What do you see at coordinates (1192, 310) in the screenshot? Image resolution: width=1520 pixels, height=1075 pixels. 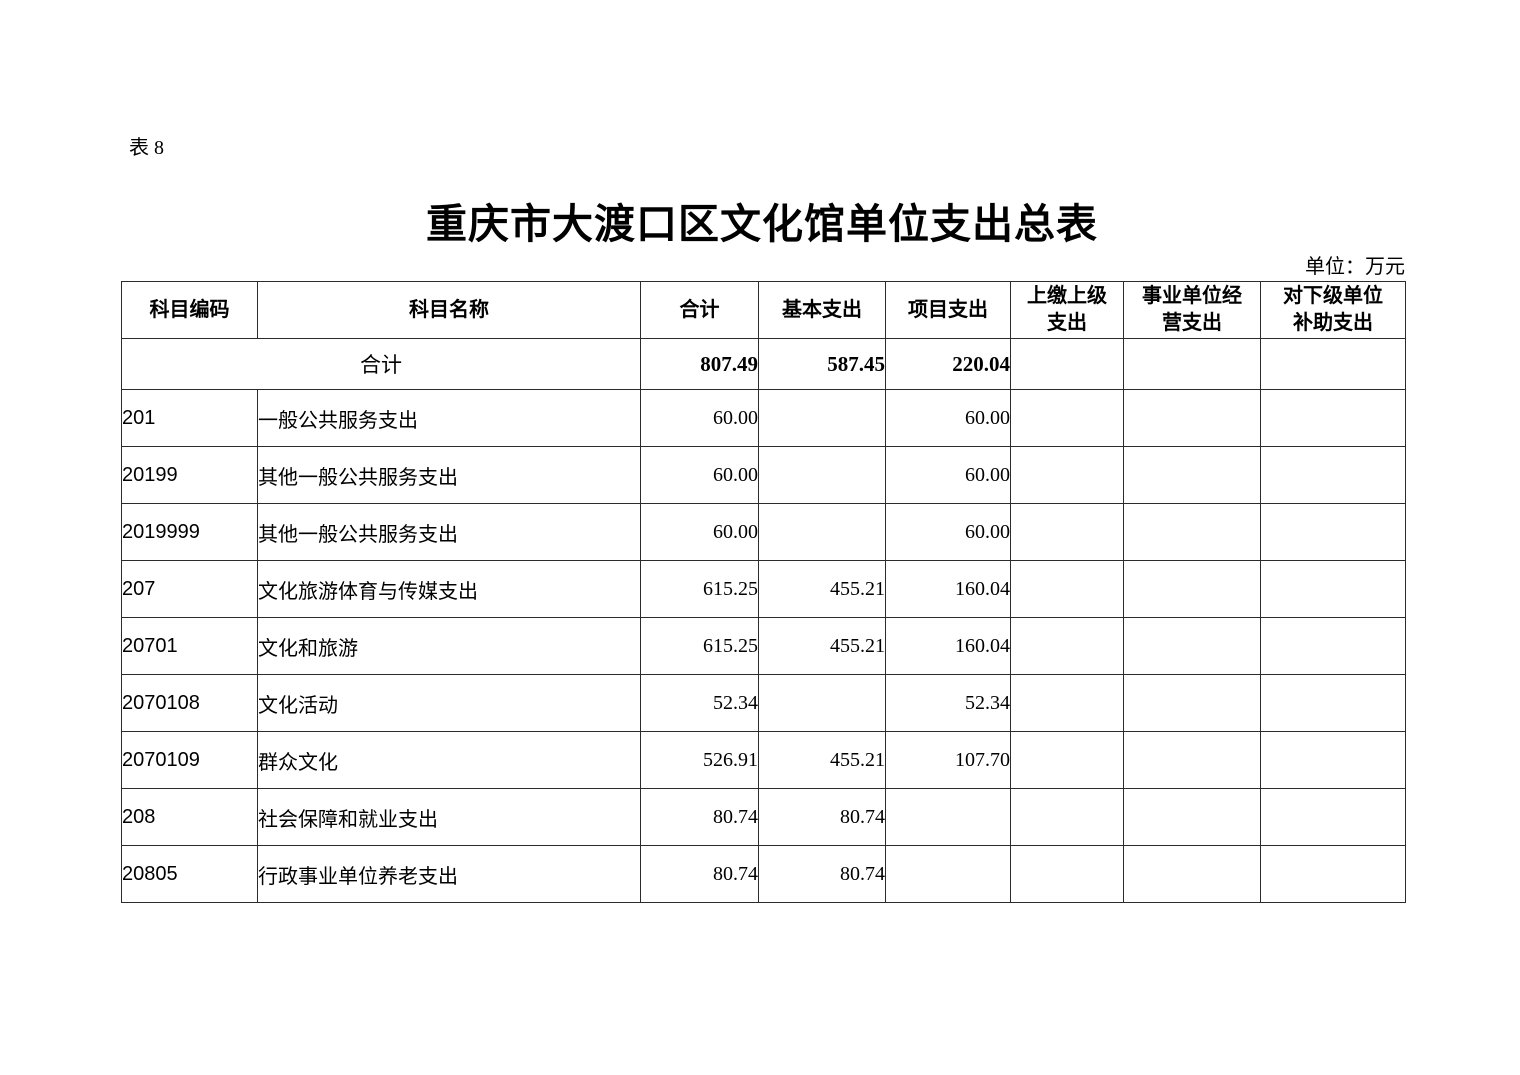 I see `header-operating: 事业单位经 营支出` at bounding box center [1192, 310].